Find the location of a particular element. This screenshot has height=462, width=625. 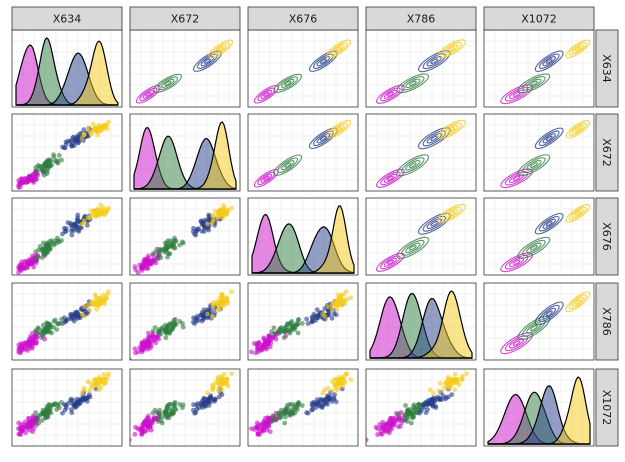

row-strip-background is located at coordinates (607, 236).